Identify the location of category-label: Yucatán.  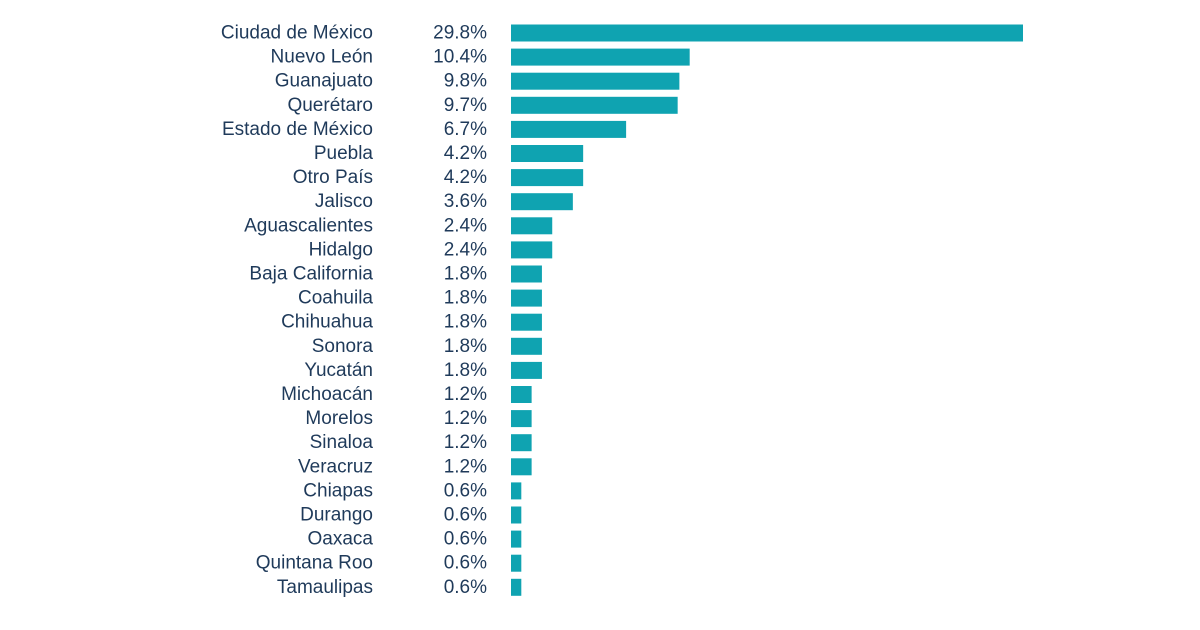
(338, 370).